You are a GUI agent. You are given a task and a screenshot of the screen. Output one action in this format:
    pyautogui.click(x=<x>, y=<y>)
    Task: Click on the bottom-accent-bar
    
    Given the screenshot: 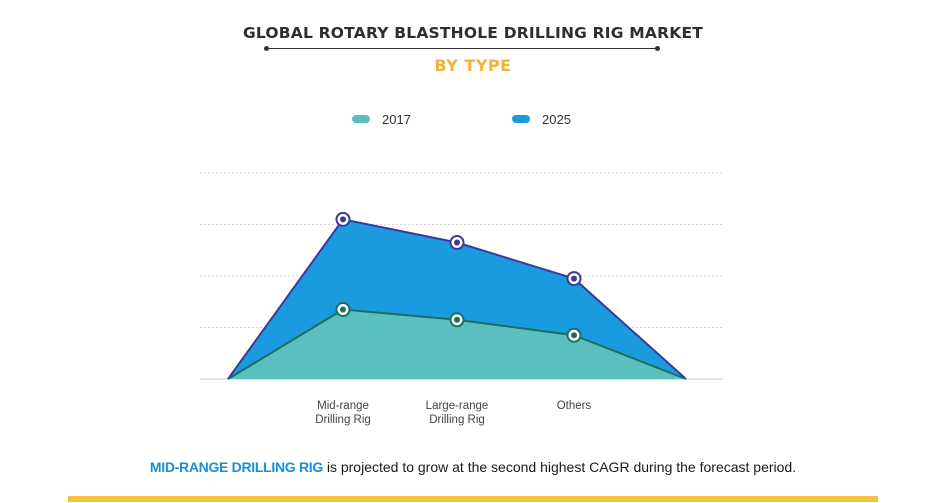 What is the action you would take?
    pyautogui.click(x=473, y=499)
    